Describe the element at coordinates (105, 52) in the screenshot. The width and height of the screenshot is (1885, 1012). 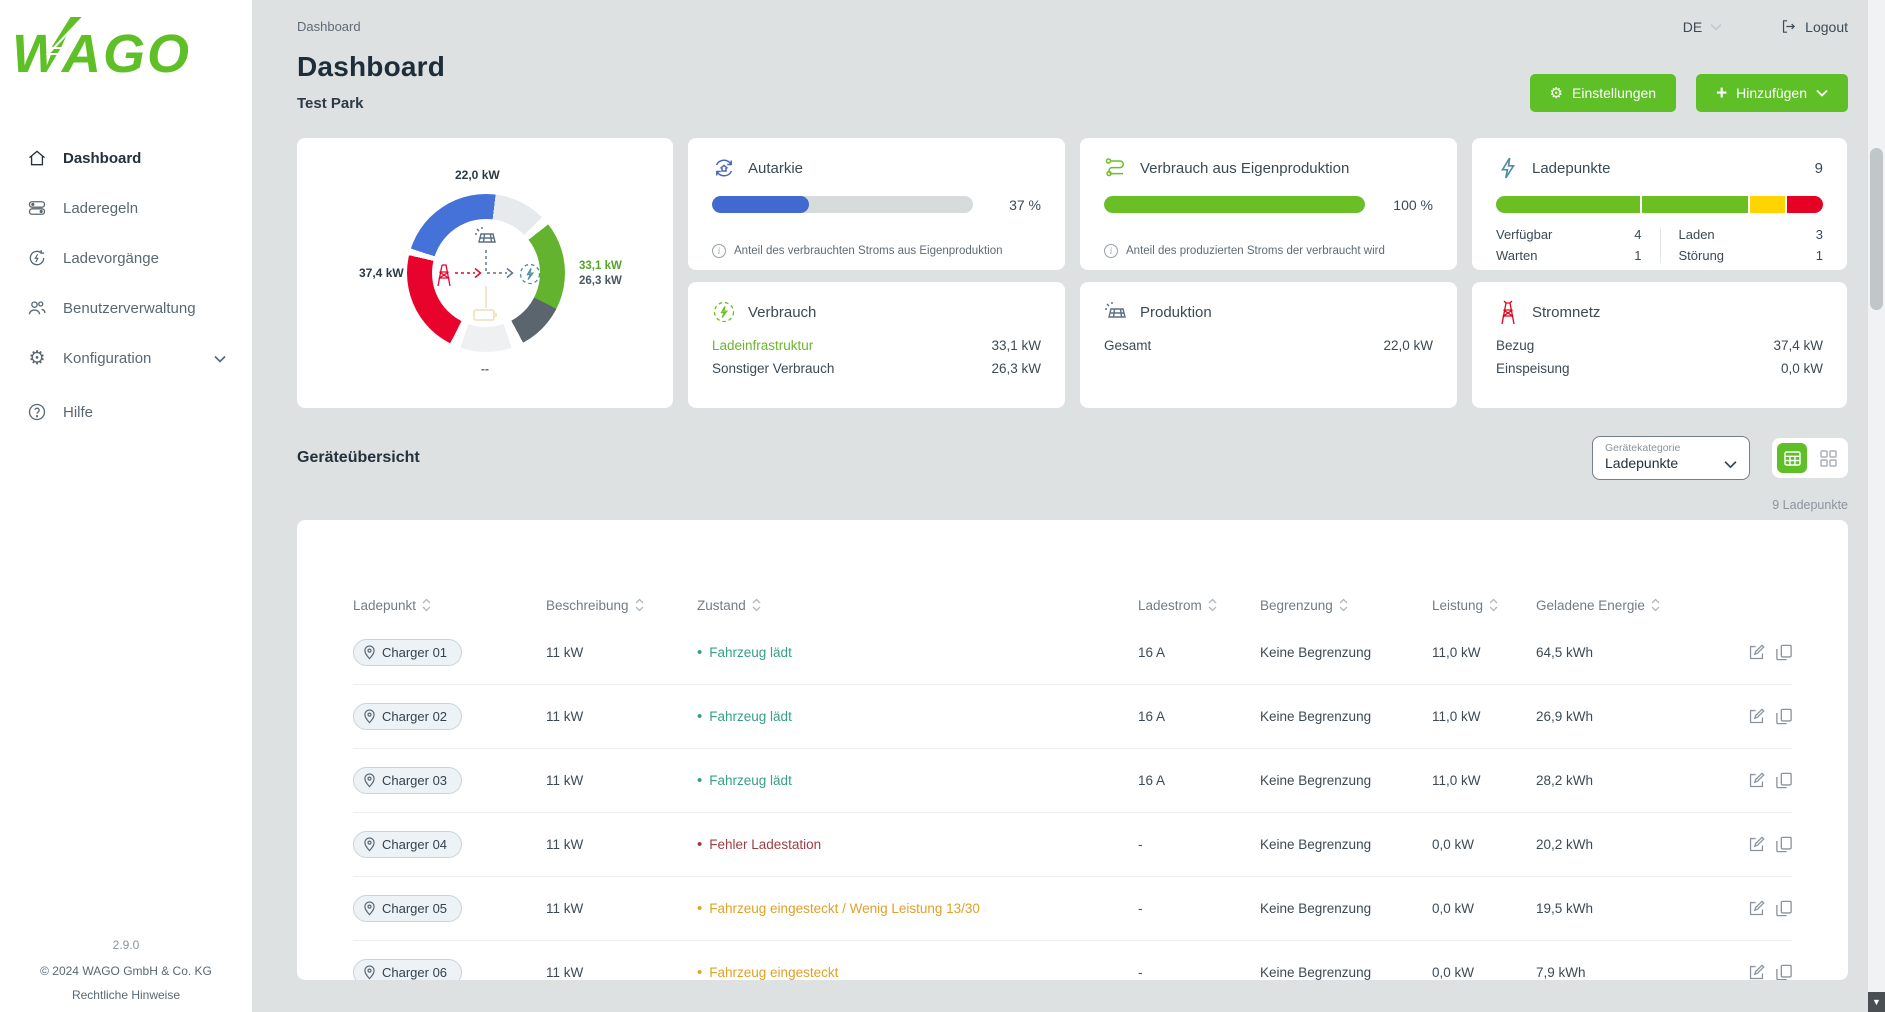
I see `wago-logo: WAGO` at that location.